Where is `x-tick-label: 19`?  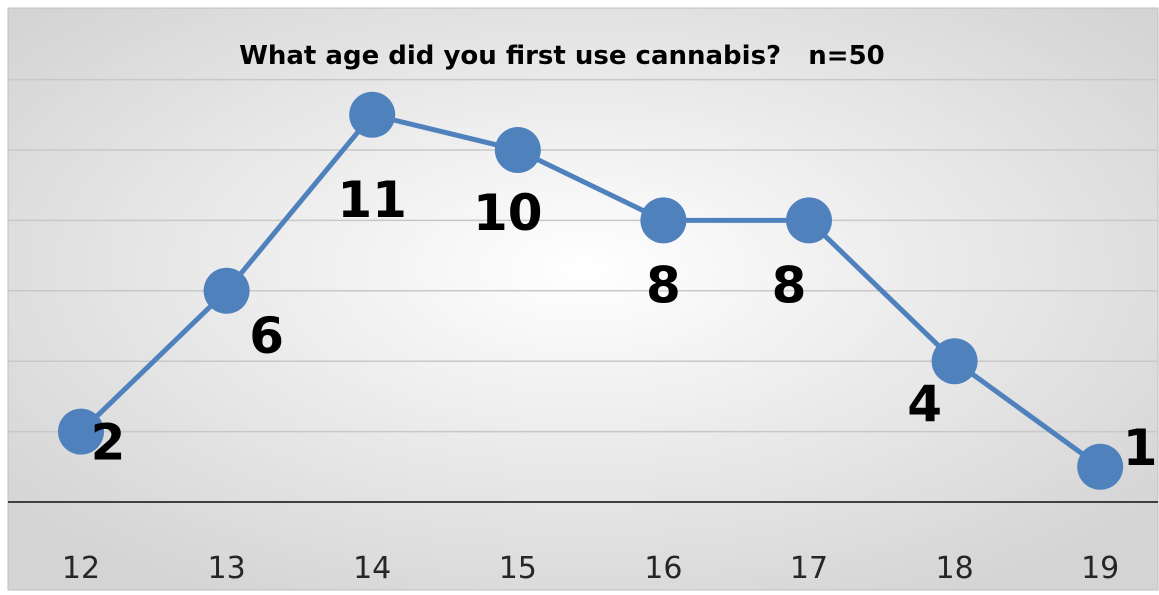 x-tick-label: 19 is located at coordinates (1100, 568).